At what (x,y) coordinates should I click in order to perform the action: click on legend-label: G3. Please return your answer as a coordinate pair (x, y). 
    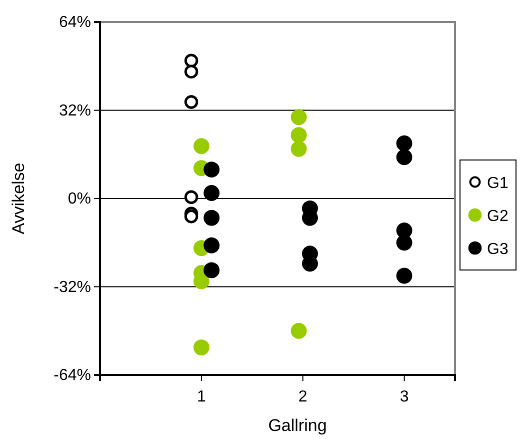
    Looking at the image, I should click on (497, 249).